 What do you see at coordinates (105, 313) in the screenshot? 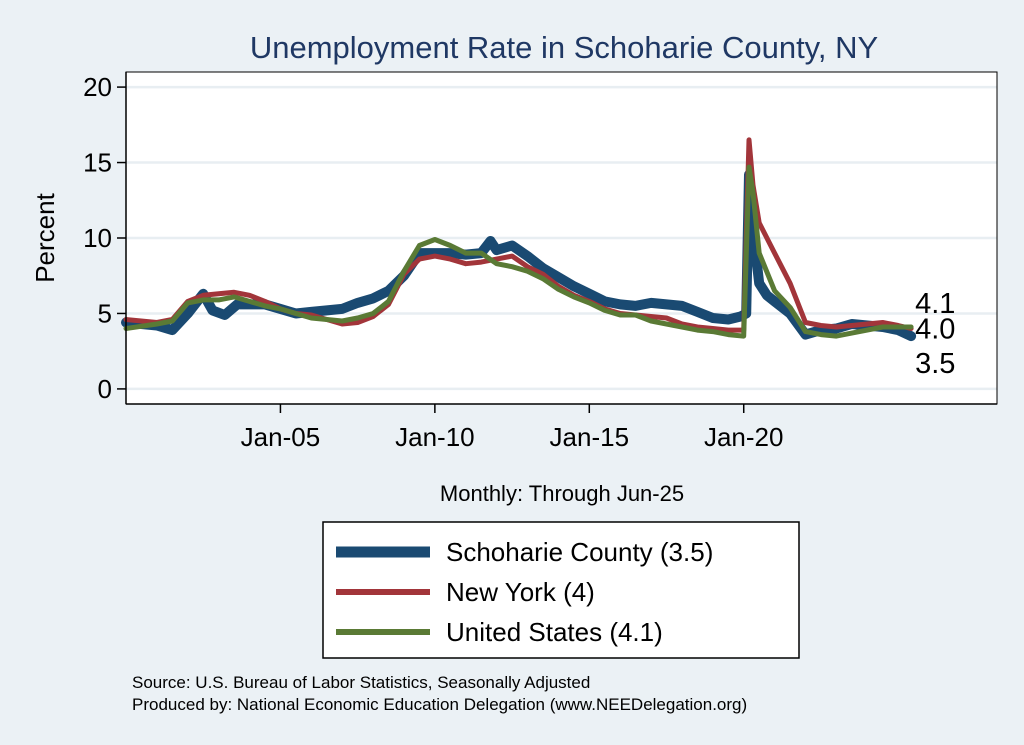
I see `y-tick-label: 5` at bounding box center [105, 313].